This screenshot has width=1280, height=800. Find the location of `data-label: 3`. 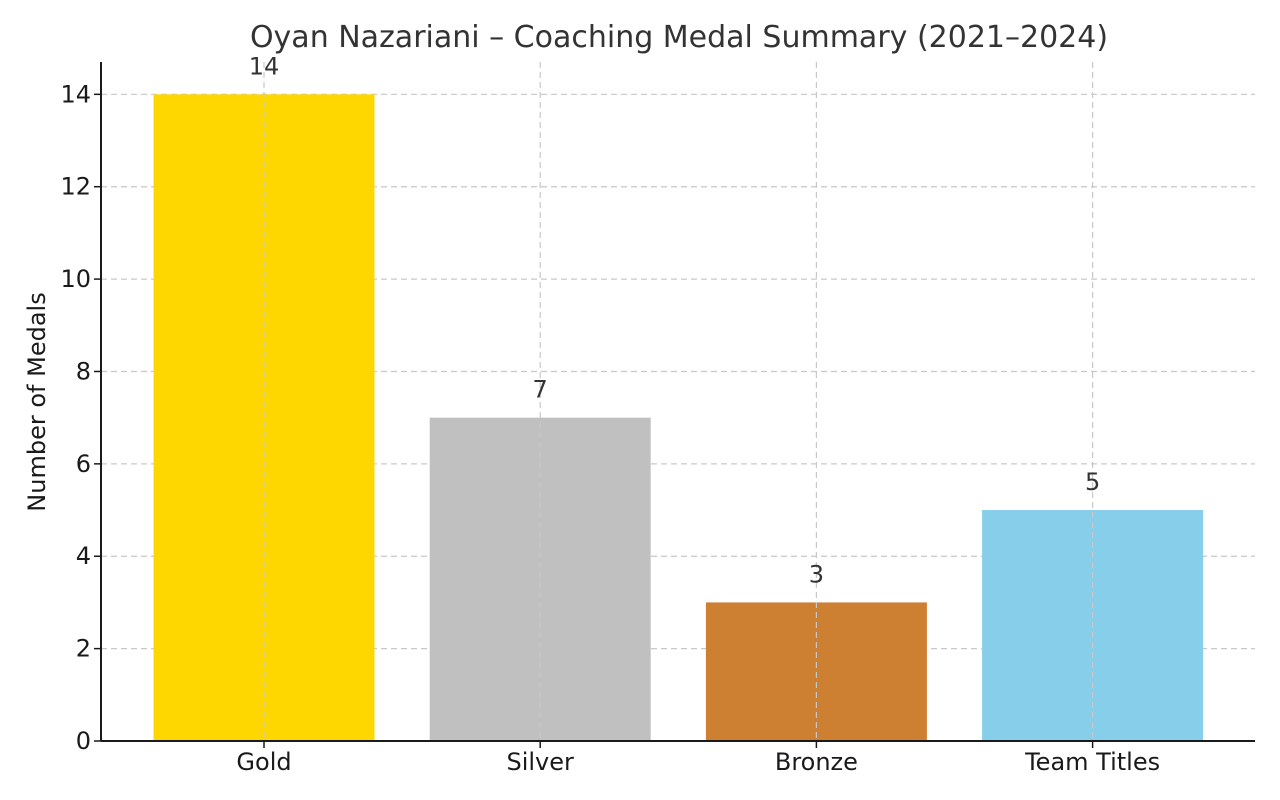

data-label: 3 is located at coordinates (816, 574).